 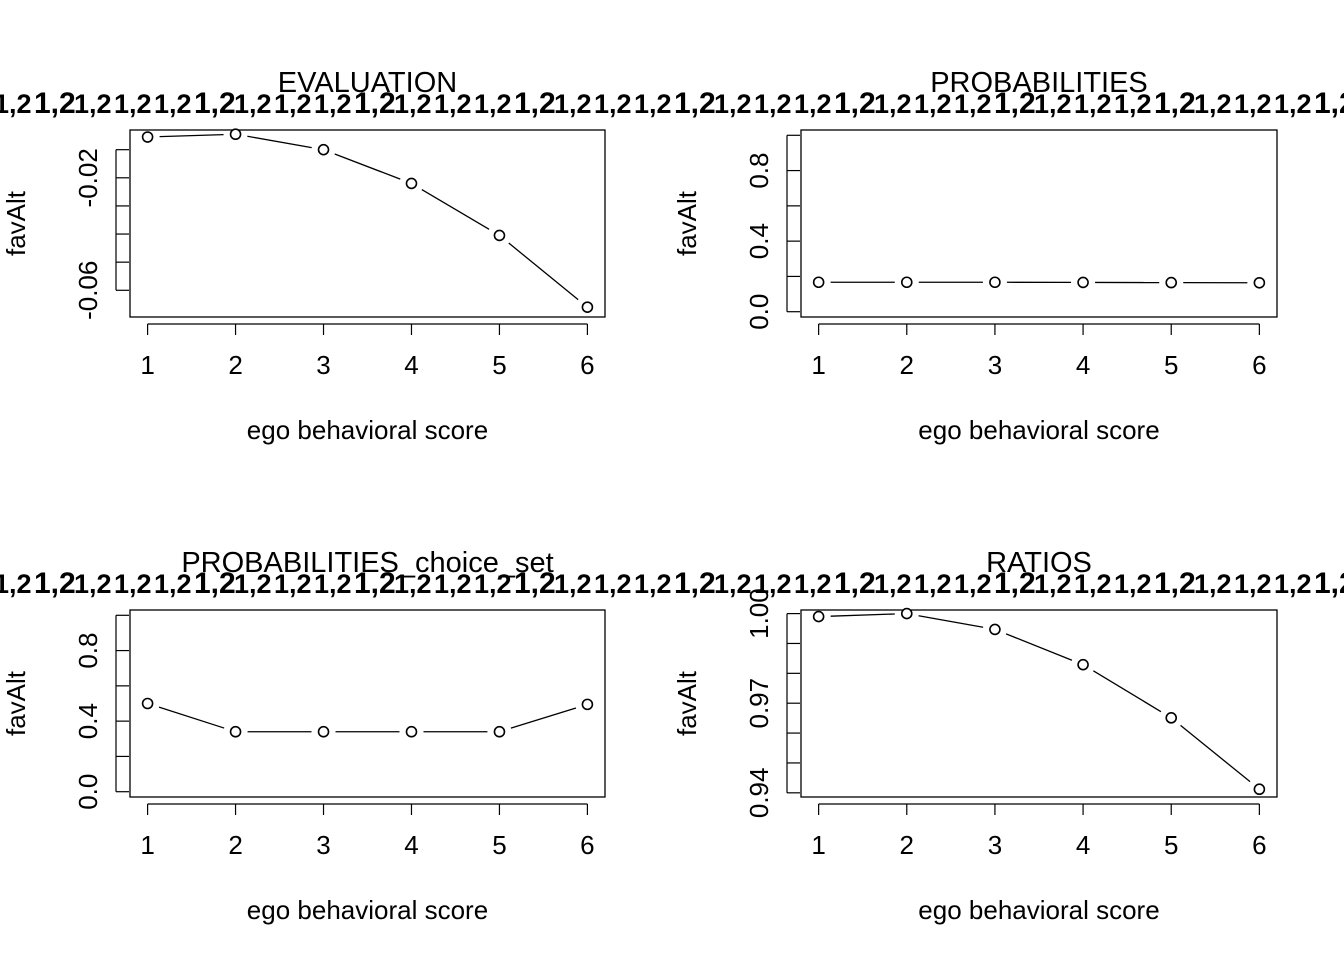 What do you see at coordinates (759, 613) in the screenshot?
I see `y-tick-label: 1.00` at bounding box center [759, 613].